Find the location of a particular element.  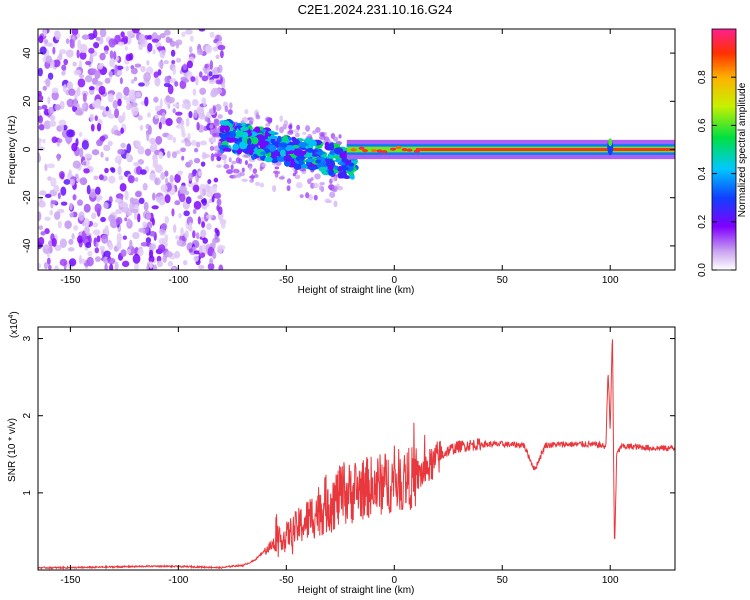

colorbar-tick-label: 0.2 is located at coordinates (702, 221).